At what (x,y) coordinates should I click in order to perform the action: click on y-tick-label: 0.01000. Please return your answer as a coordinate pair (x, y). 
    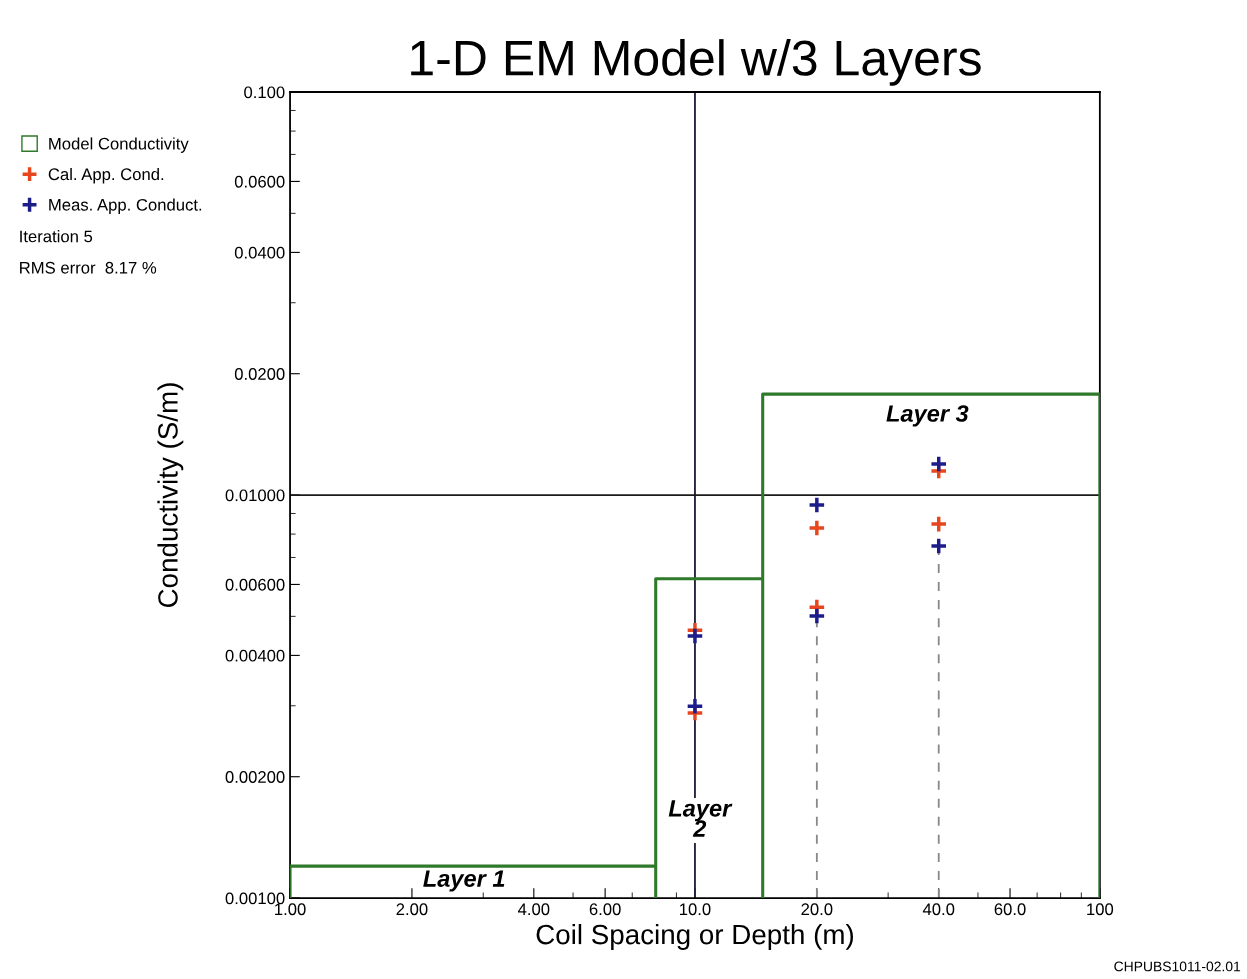
    Looking at the image, I should click on (255, 495).